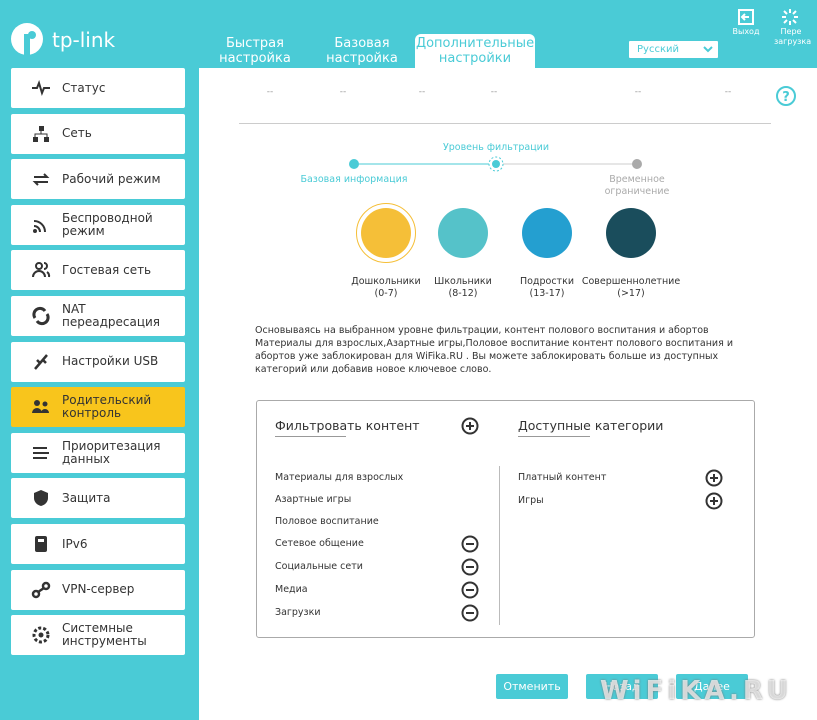  Describe the element at coordinates (255, 51) in the screenshot. I see `tab: Быстрая настройка` at that location.